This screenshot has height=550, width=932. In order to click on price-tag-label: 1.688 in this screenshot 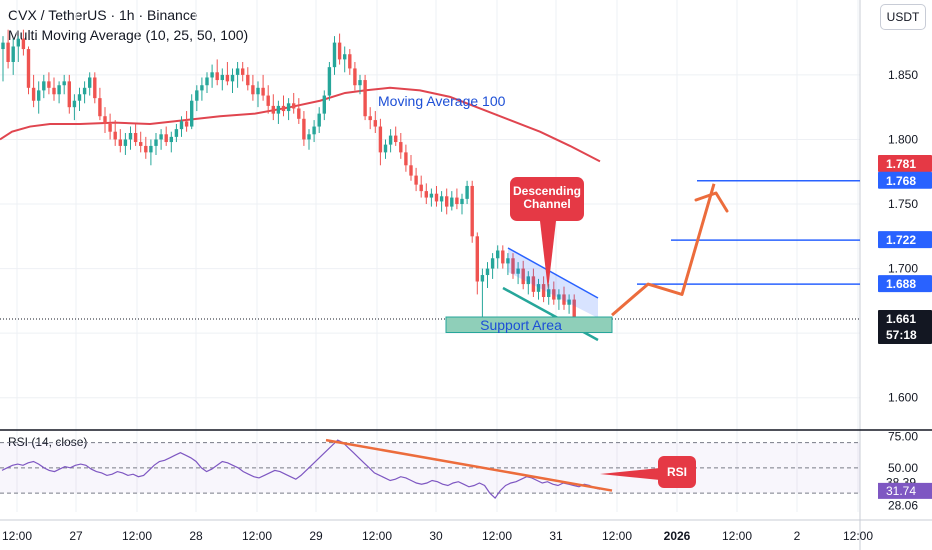, I will do `click(901, 284)`.